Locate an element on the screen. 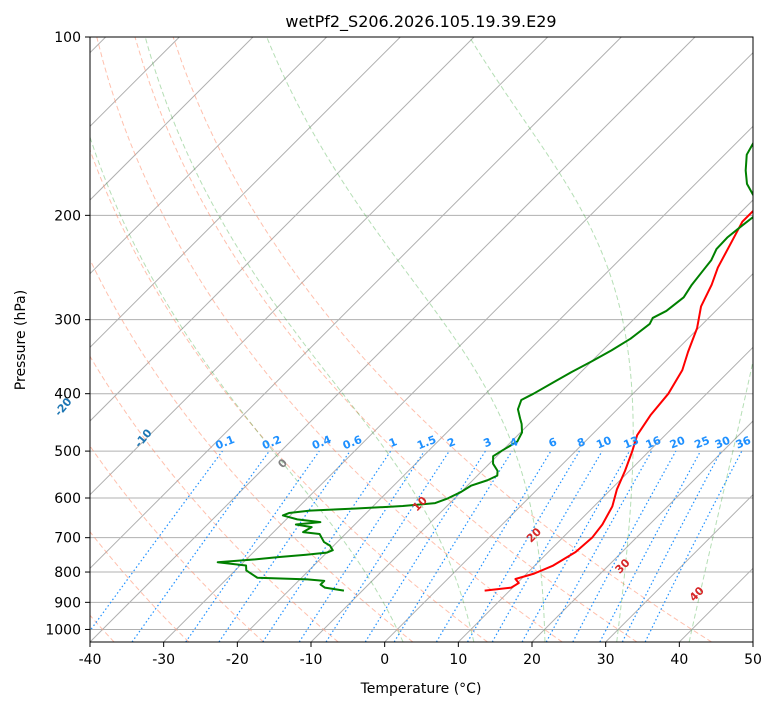 The height and width of the screenshot is (708, 775). x-tick-label: 0 is located at coordinates (384, 660).